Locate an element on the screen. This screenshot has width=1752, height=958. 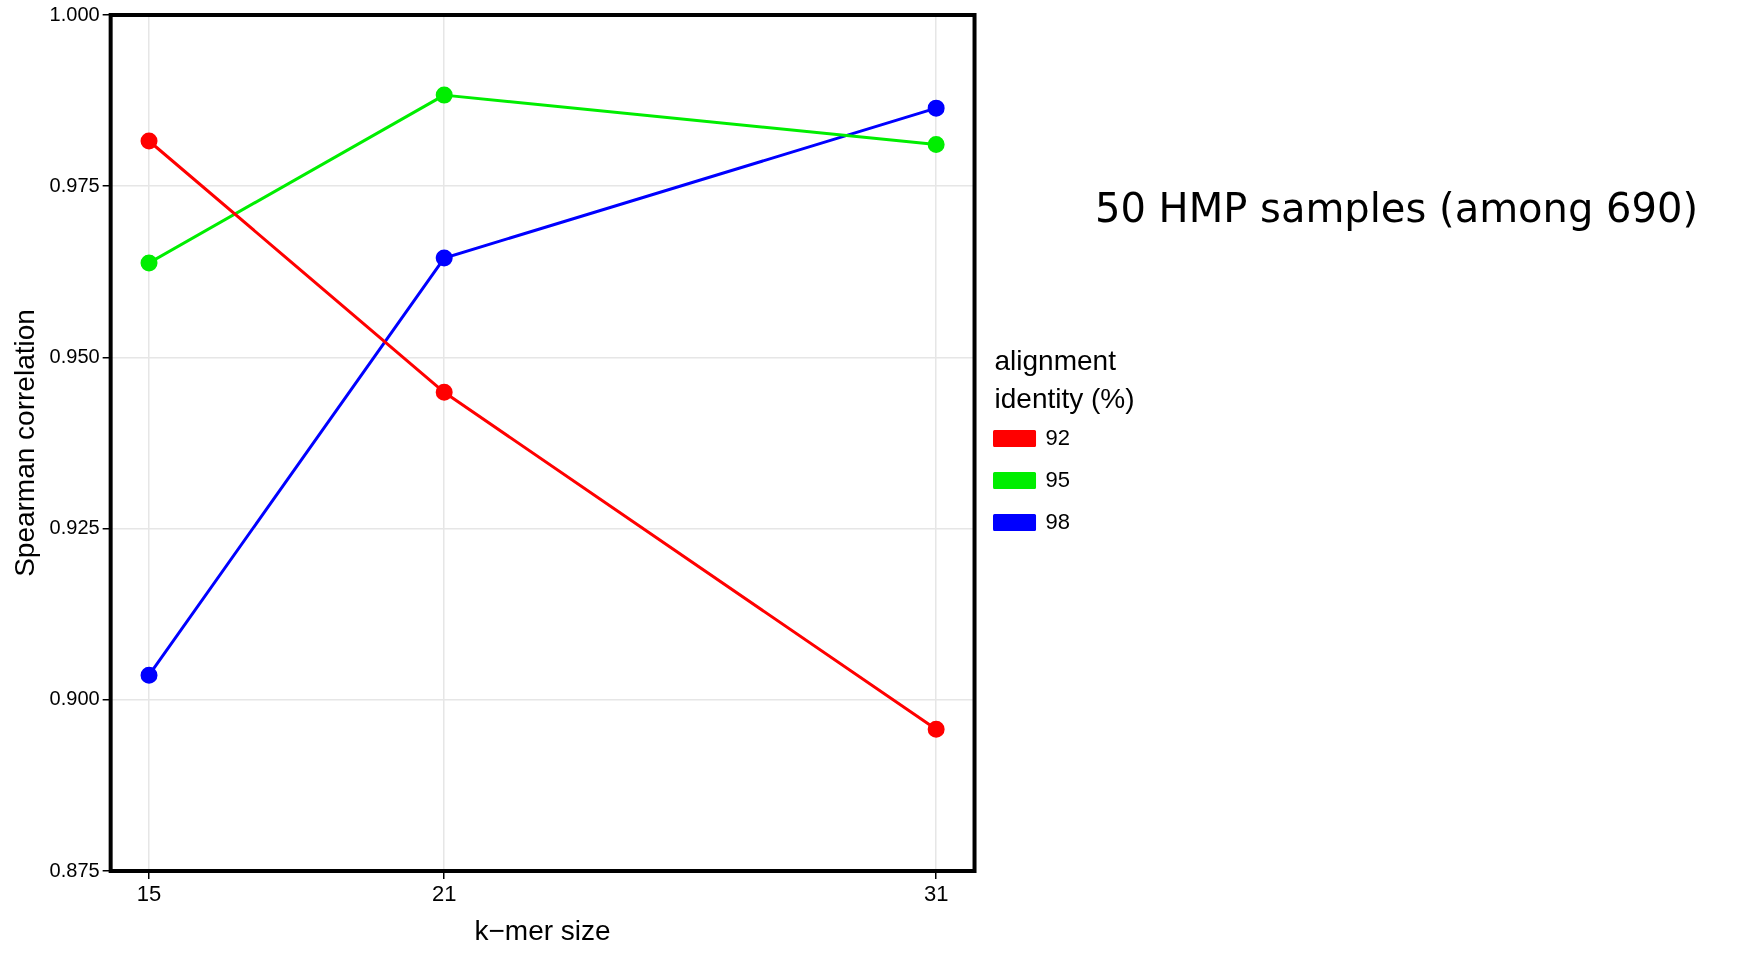
x-axis-title: k−mer size is located at coordinates (542, 930).